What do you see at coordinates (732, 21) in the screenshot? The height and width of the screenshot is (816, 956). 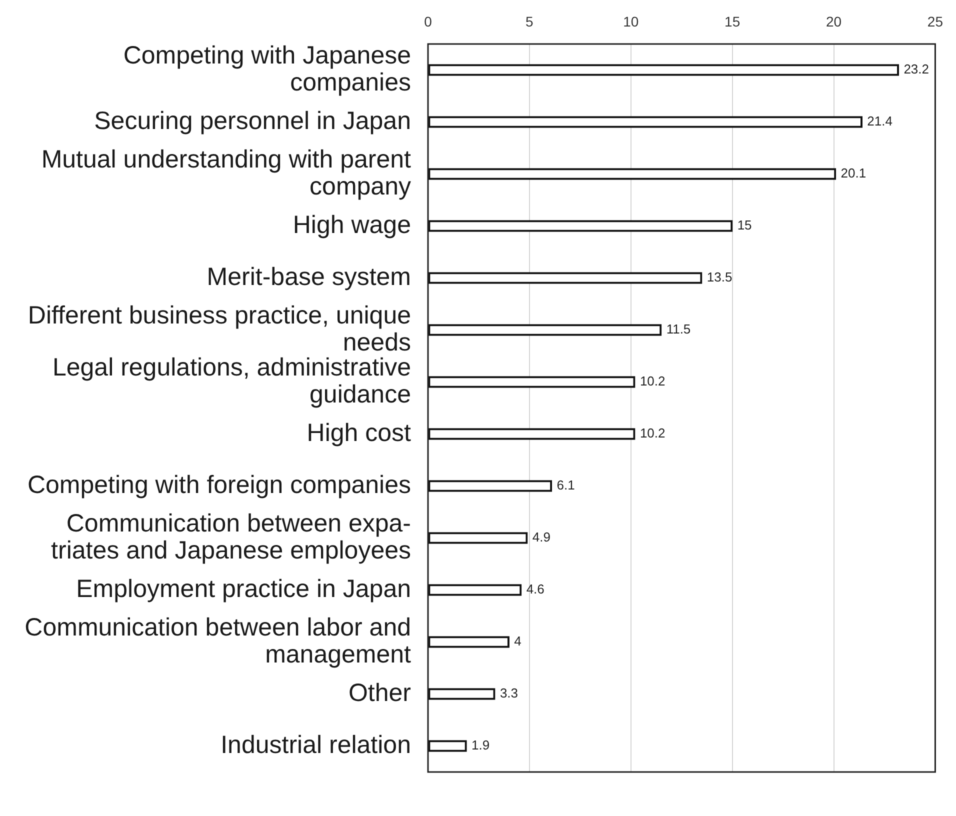 I see `x-tick-label: 15` at bounding box center [732, 21].